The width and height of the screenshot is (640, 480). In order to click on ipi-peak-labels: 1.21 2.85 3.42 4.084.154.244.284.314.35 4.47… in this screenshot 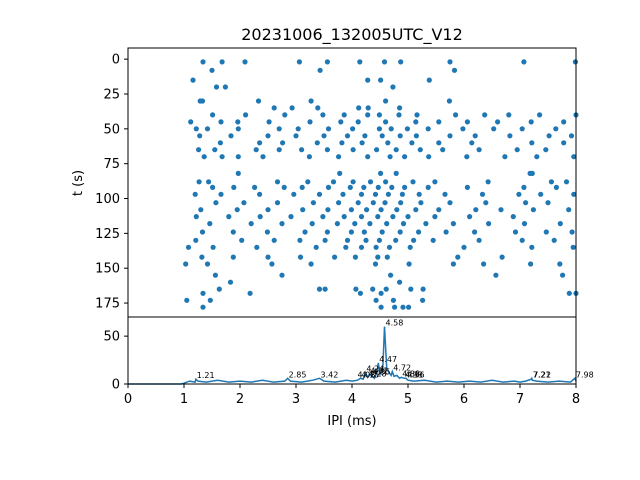, I will do `click(395, 350)`.